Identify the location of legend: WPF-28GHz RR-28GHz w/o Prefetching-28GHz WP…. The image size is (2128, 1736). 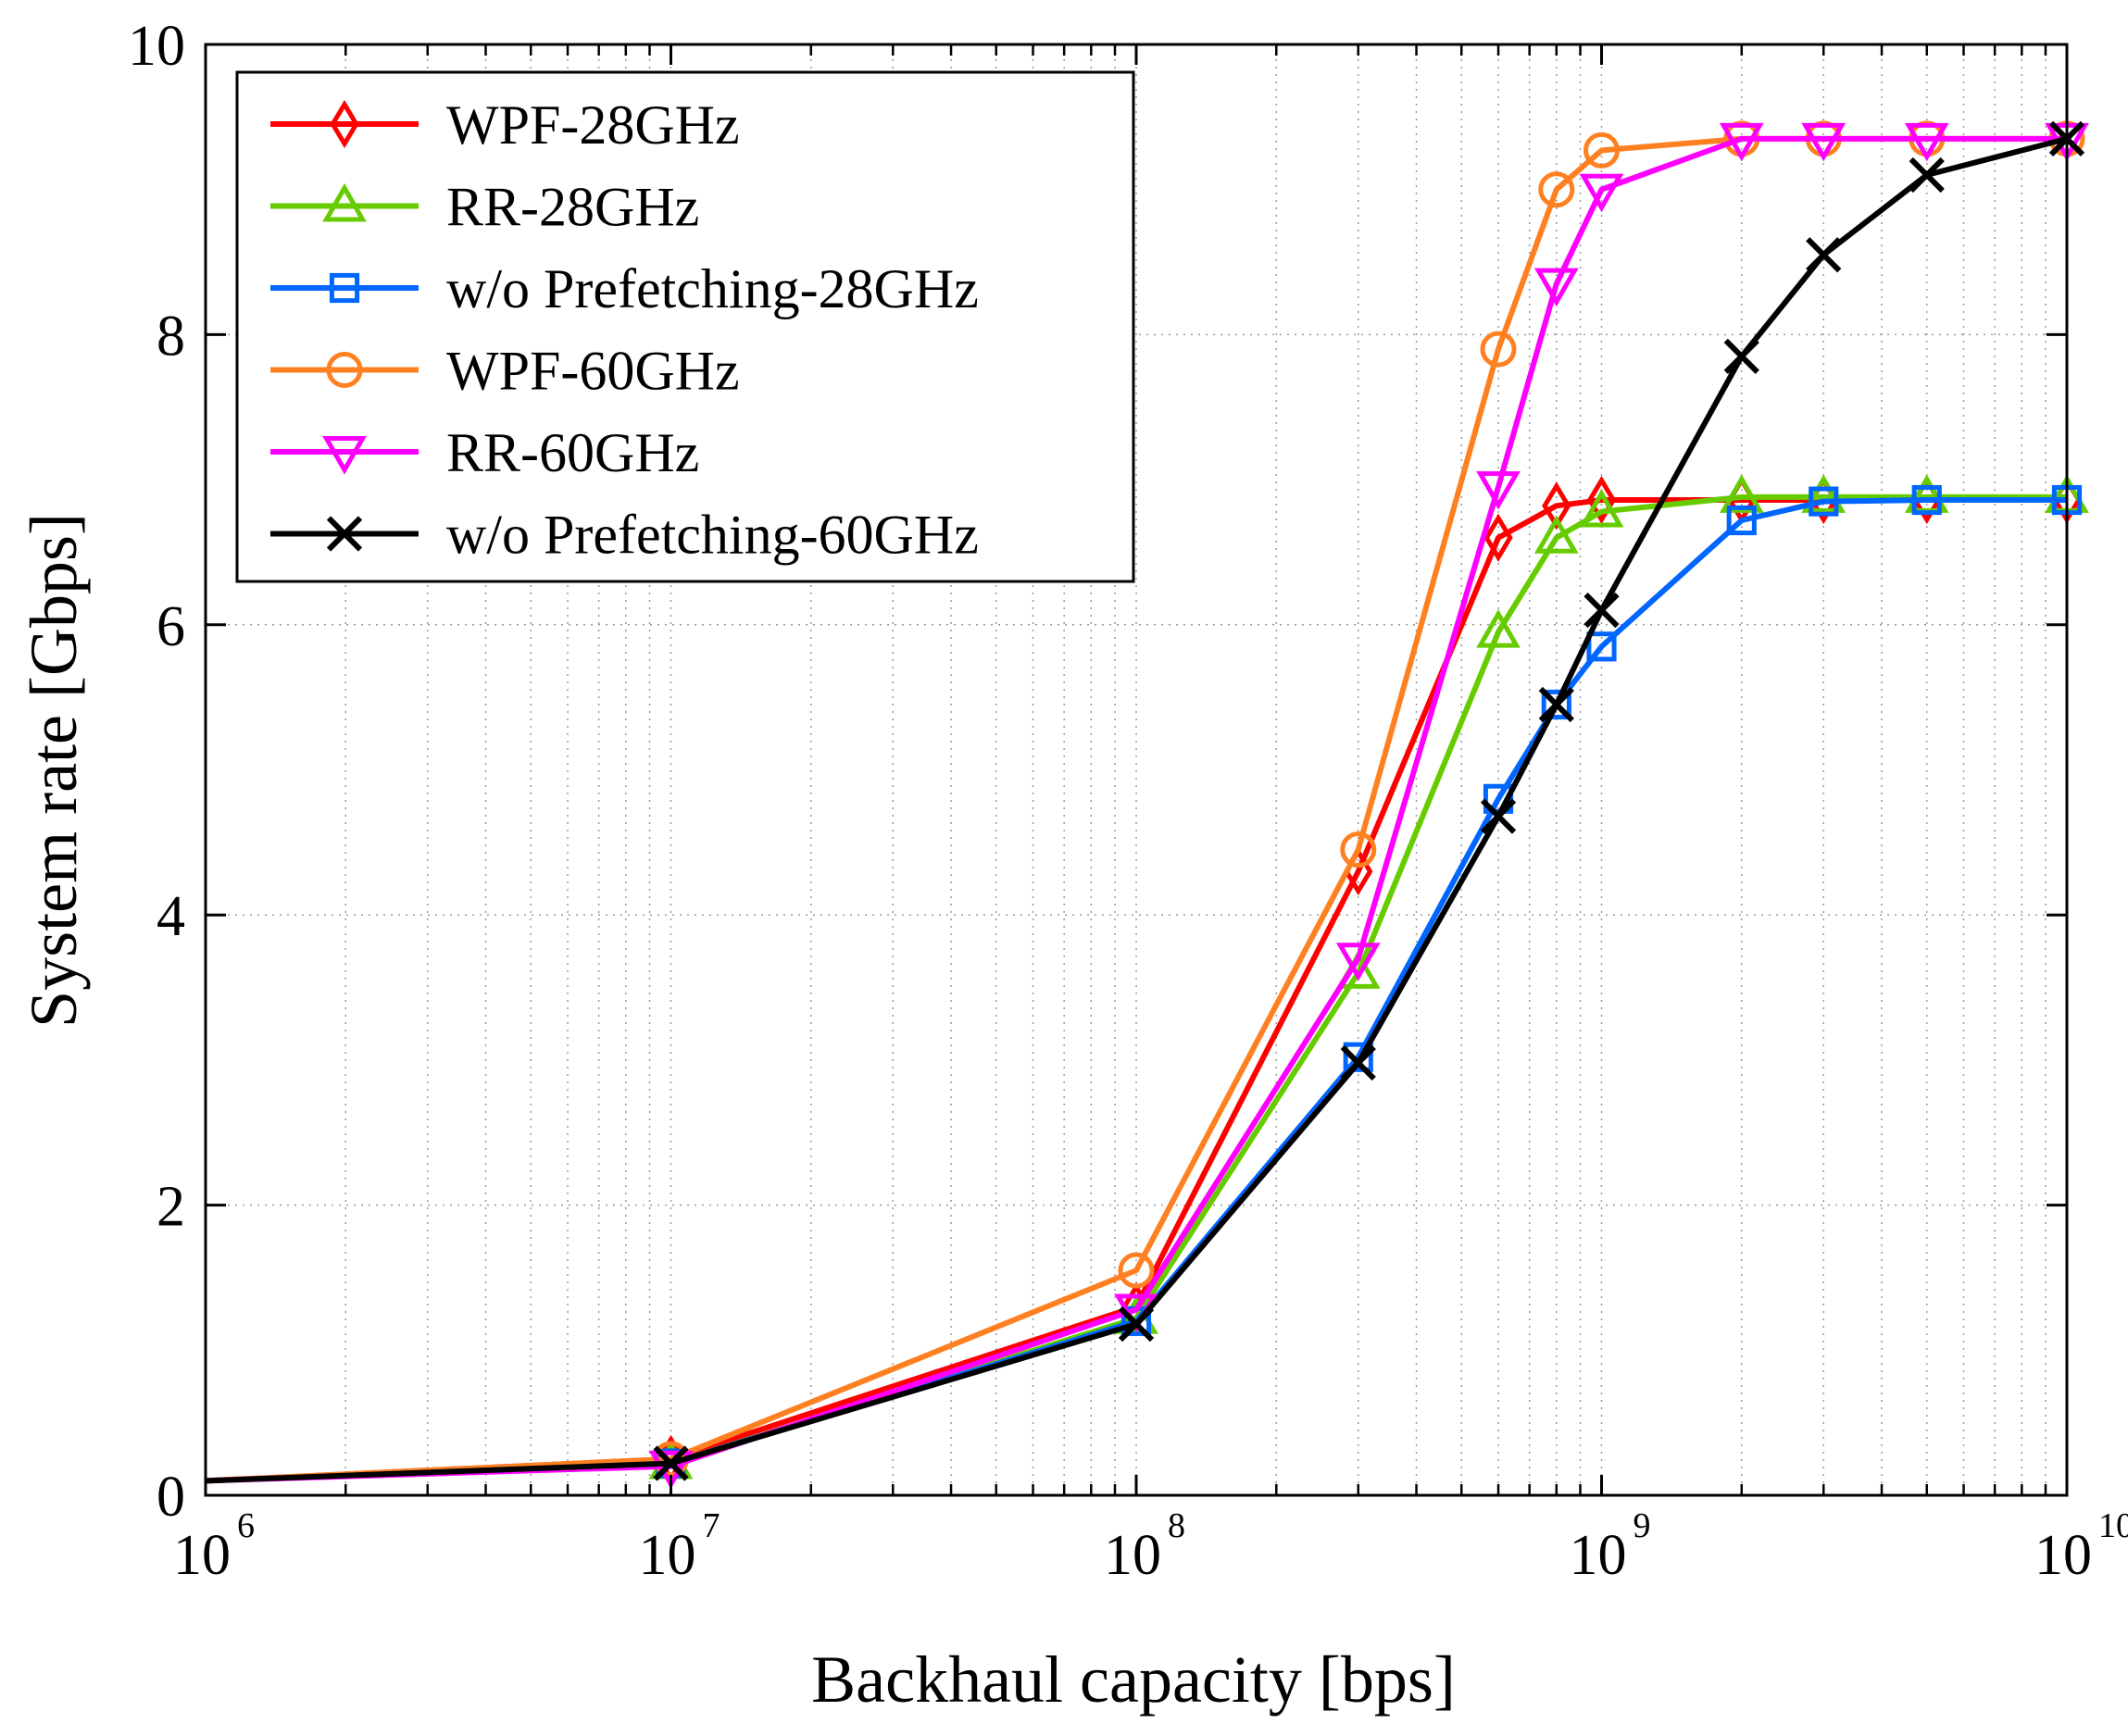
(685, 326).